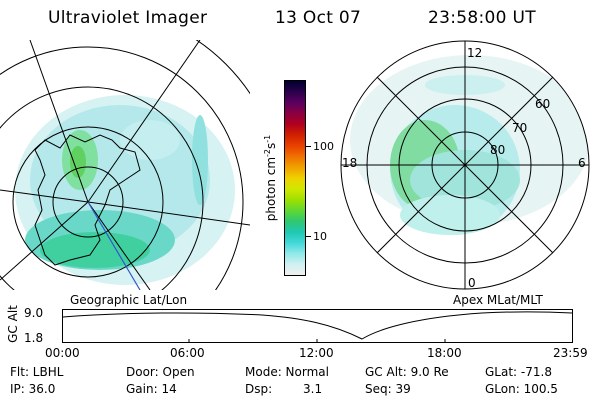 The height and width of the screenshot is (400, 600). Describe the element at coordinates (313, 389) in the screenshot. I see `status-dsp-value: 3.1` at that location.